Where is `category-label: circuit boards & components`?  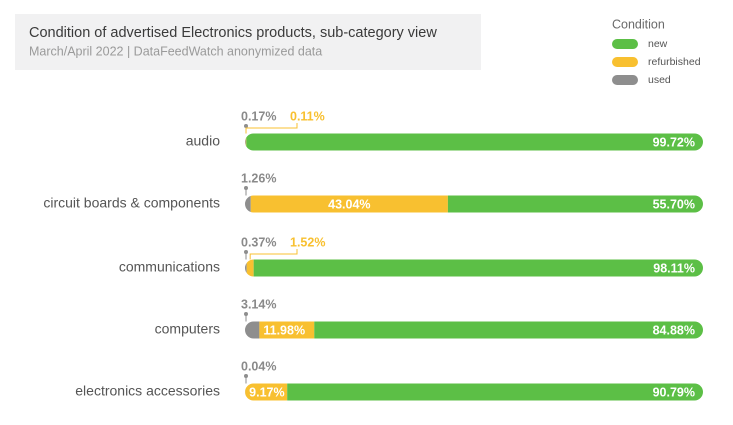 category-label: circuit boards & components is located at coordinates (131, 203).